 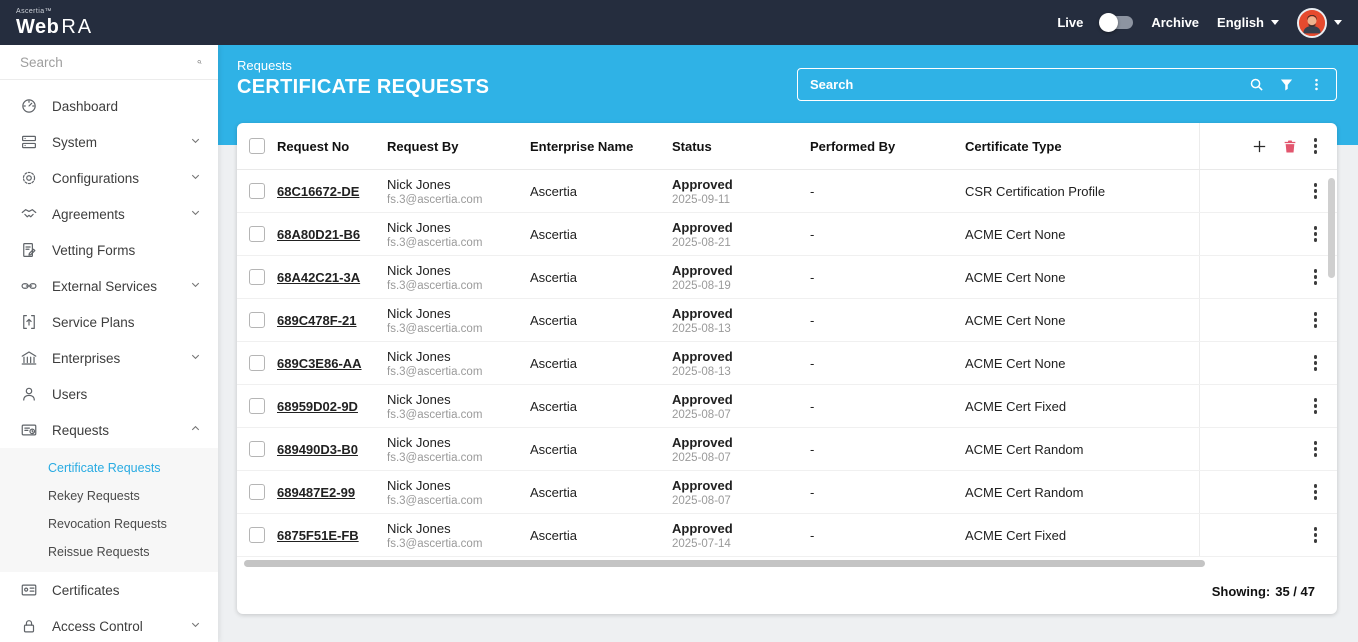 I want to click on add-icon, so click(x=1259, y=146).